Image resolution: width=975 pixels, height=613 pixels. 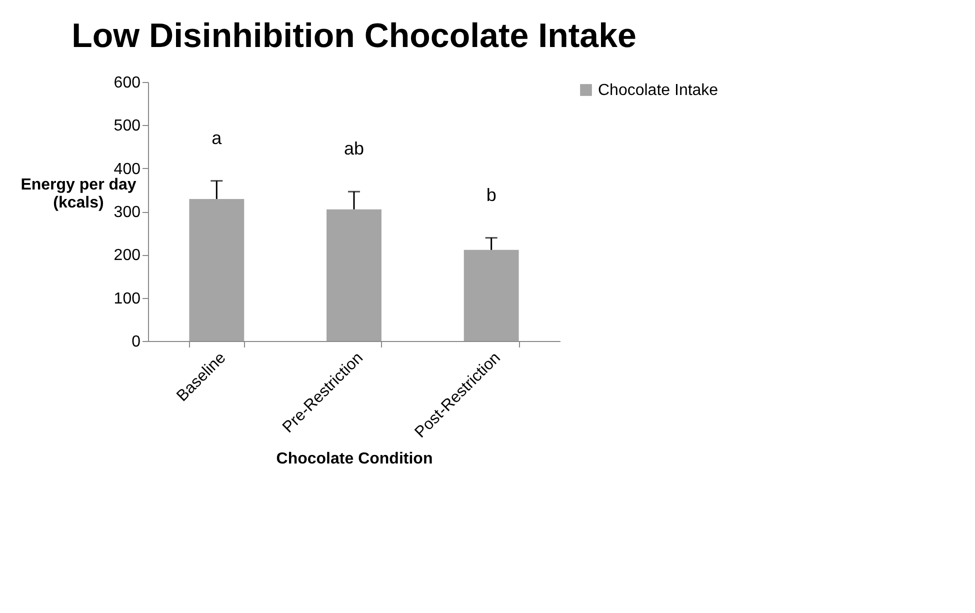 I want to click on annotation: b, so click(x=491, y=194).